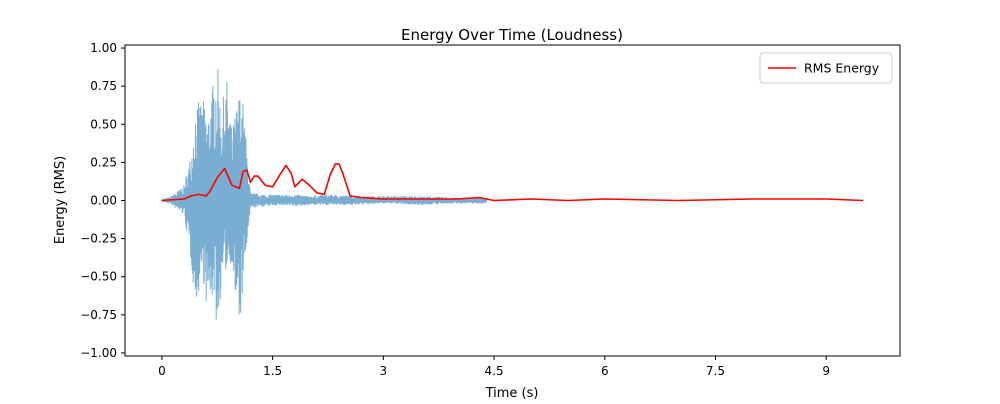 The height and width of the screenshot is (404, 1000). I want to click on x-tick-label: 0, so click(162, 371).